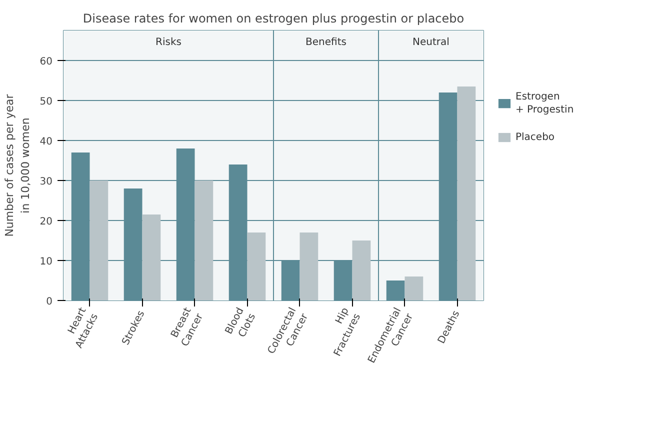 Image resolution: width=661 pixels, height=446 pixels. I want to click on y-tick-label: 50, so click(46, 102).